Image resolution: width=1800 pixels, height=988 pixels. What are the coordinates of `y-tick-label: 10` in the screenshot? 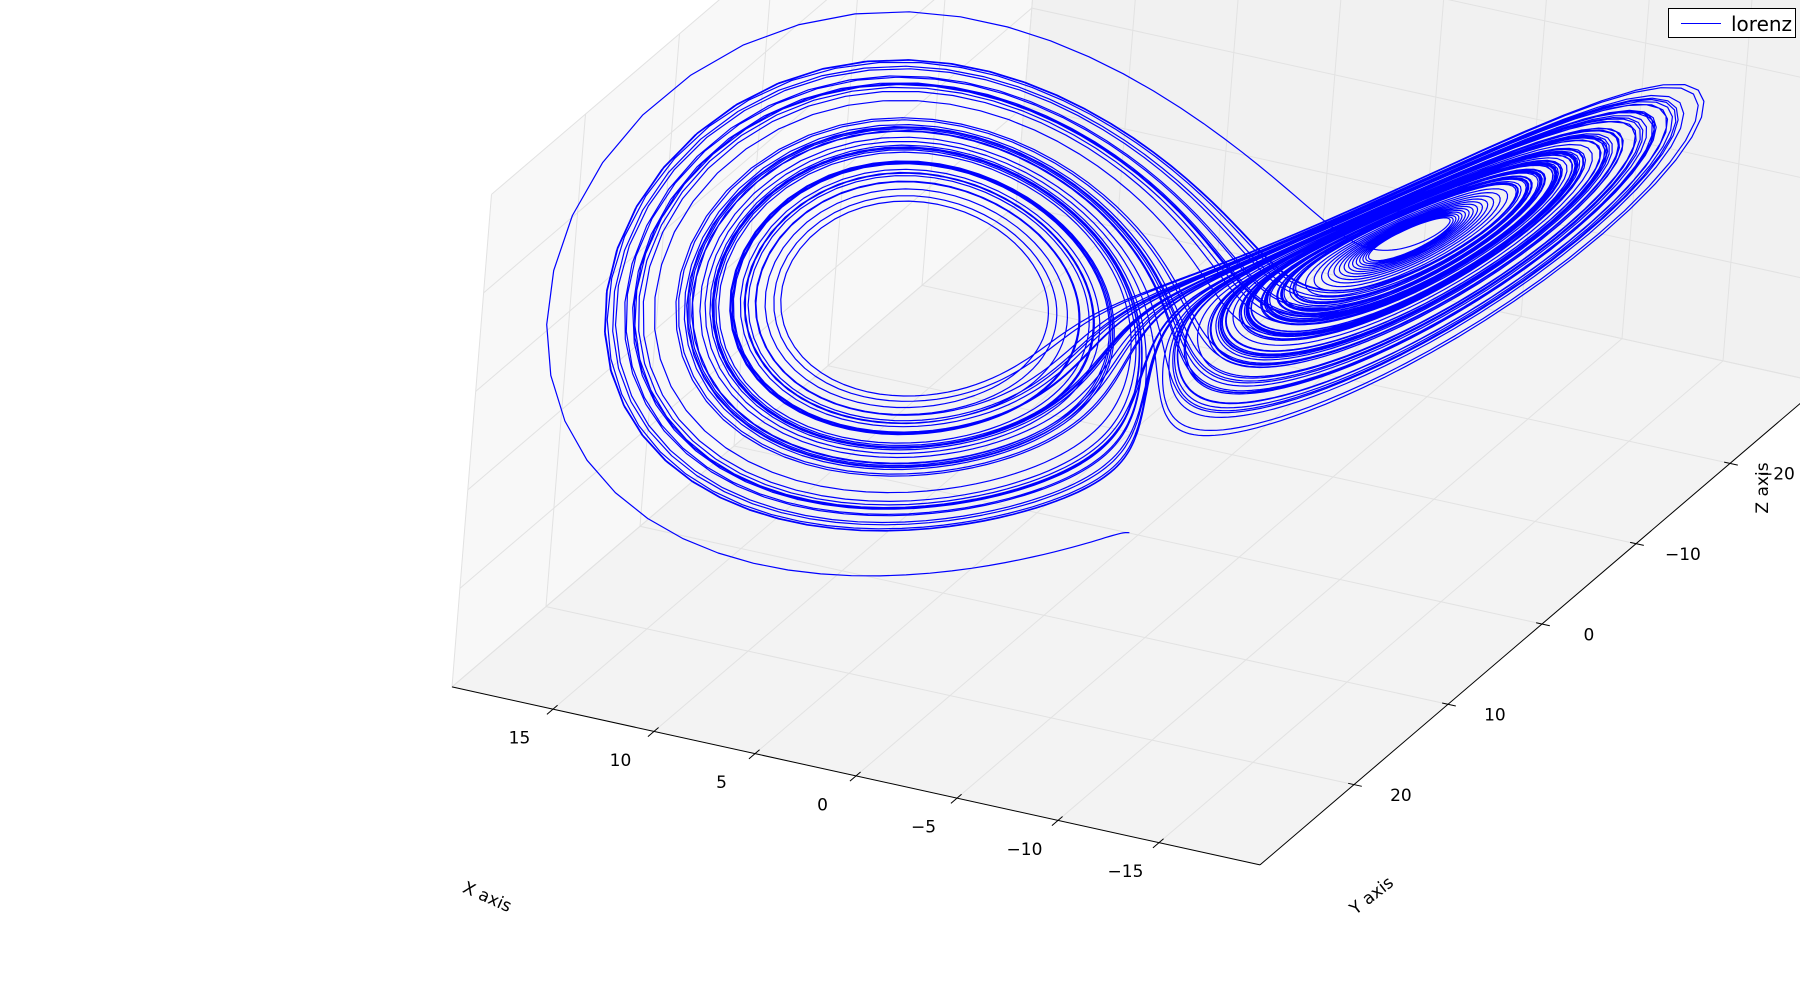 It's located at (1495, 716).